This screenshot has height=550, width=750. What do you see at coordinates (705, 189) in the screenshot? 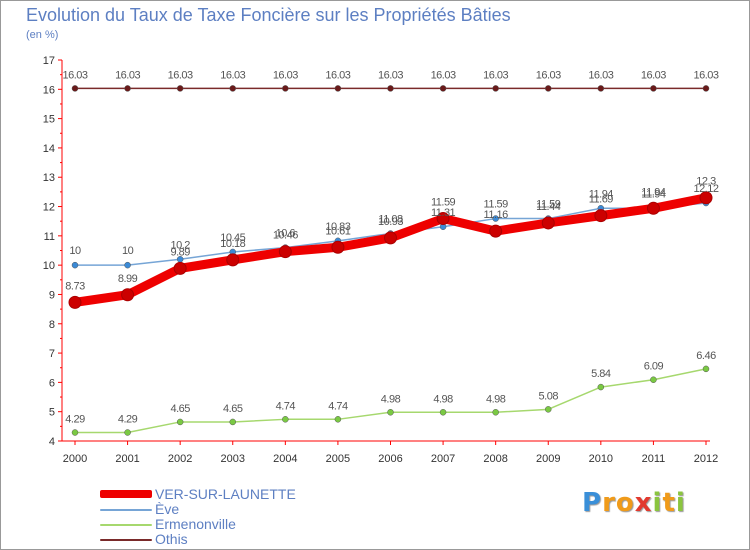
I see `data-label: 12.12` at bounding box center [705, 189].